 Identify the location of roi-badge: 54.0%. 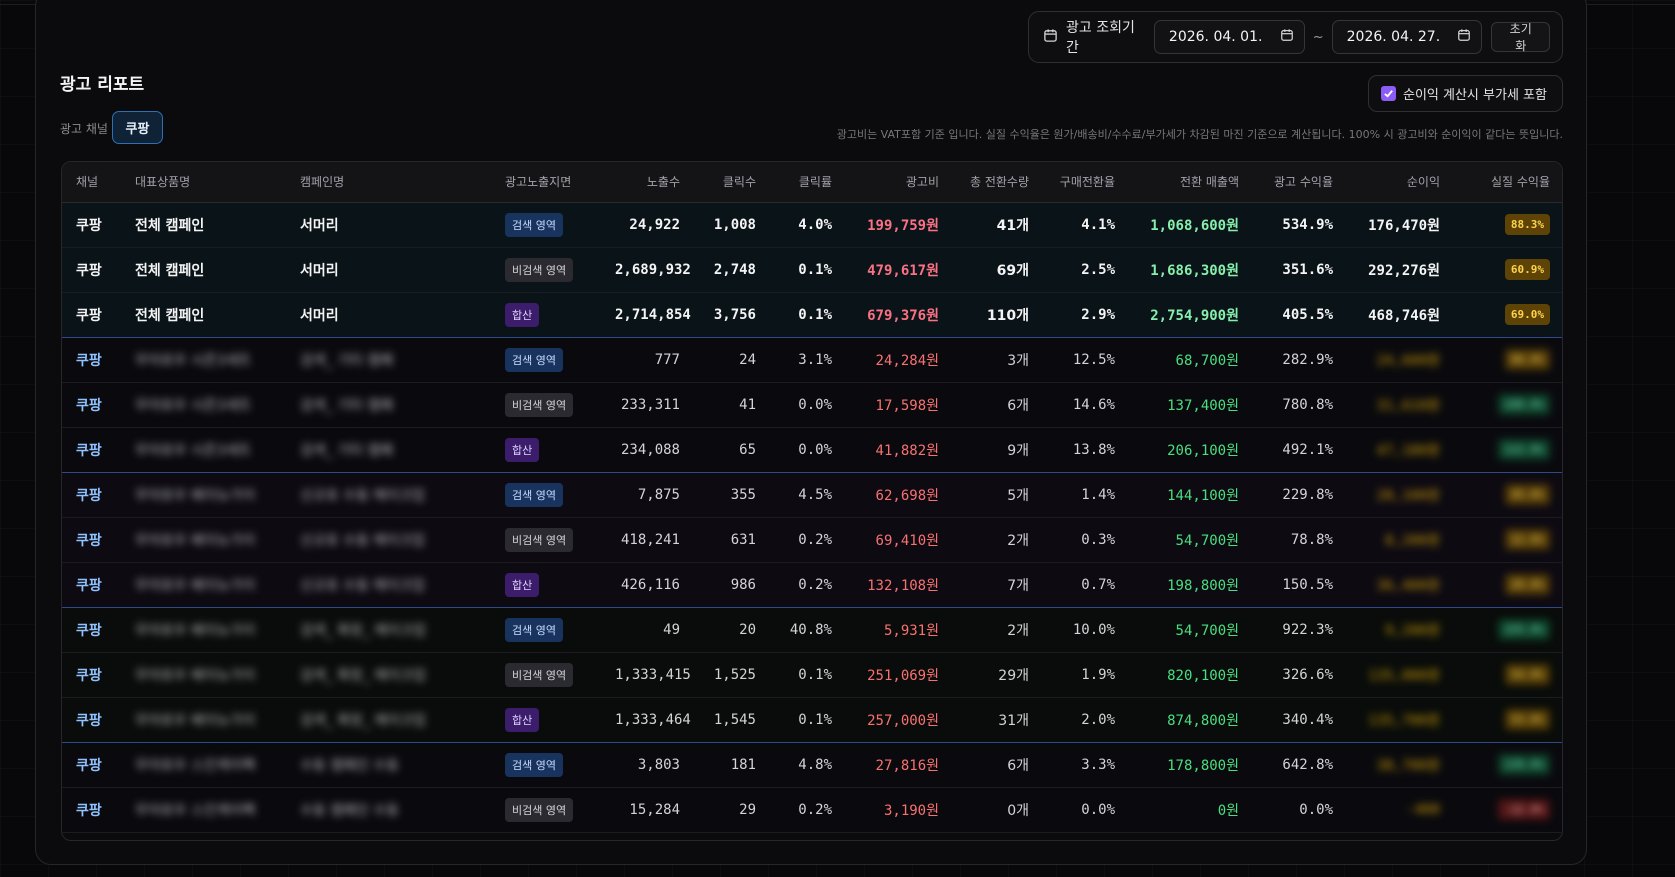
(1527, 674).